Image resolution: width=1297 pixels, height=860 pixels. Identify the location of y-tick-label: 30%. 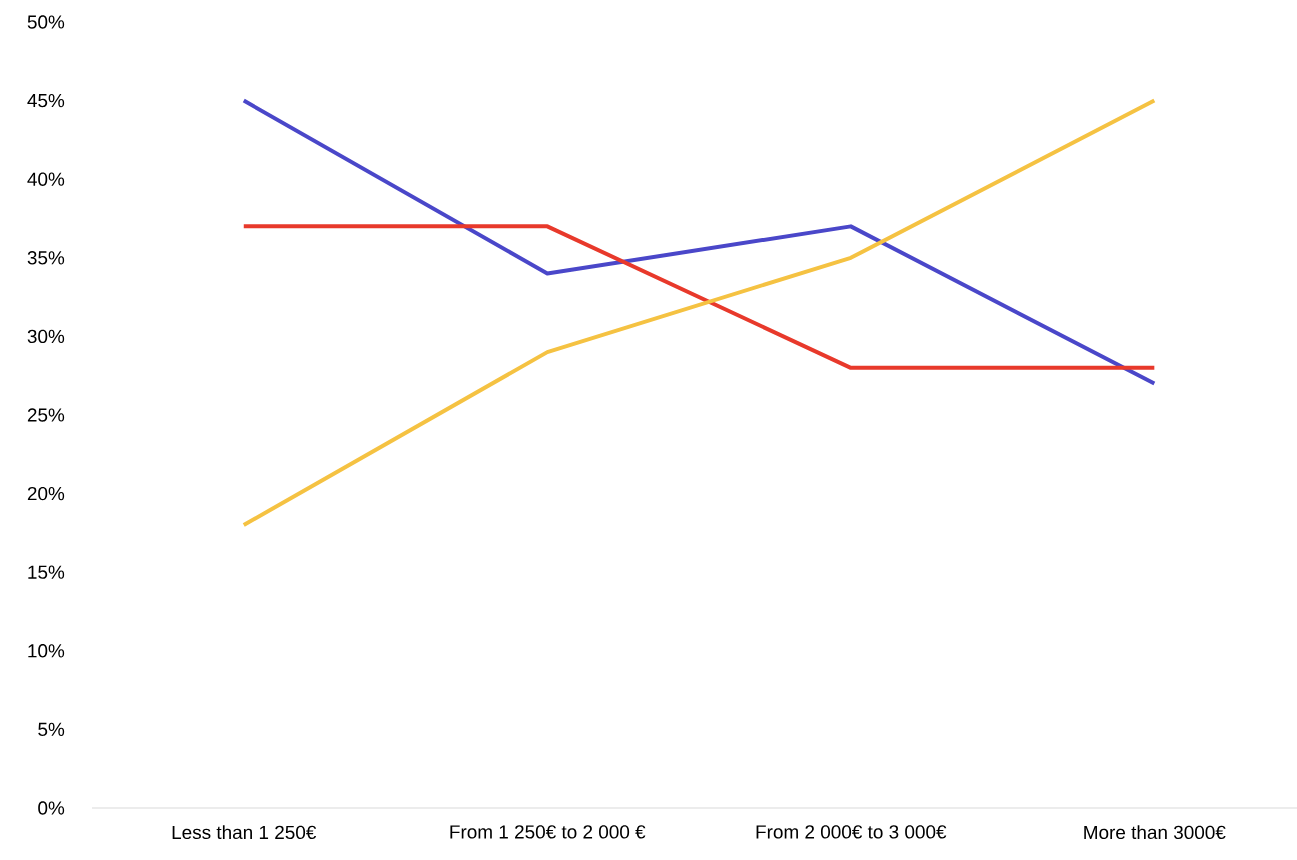
(46, 336).